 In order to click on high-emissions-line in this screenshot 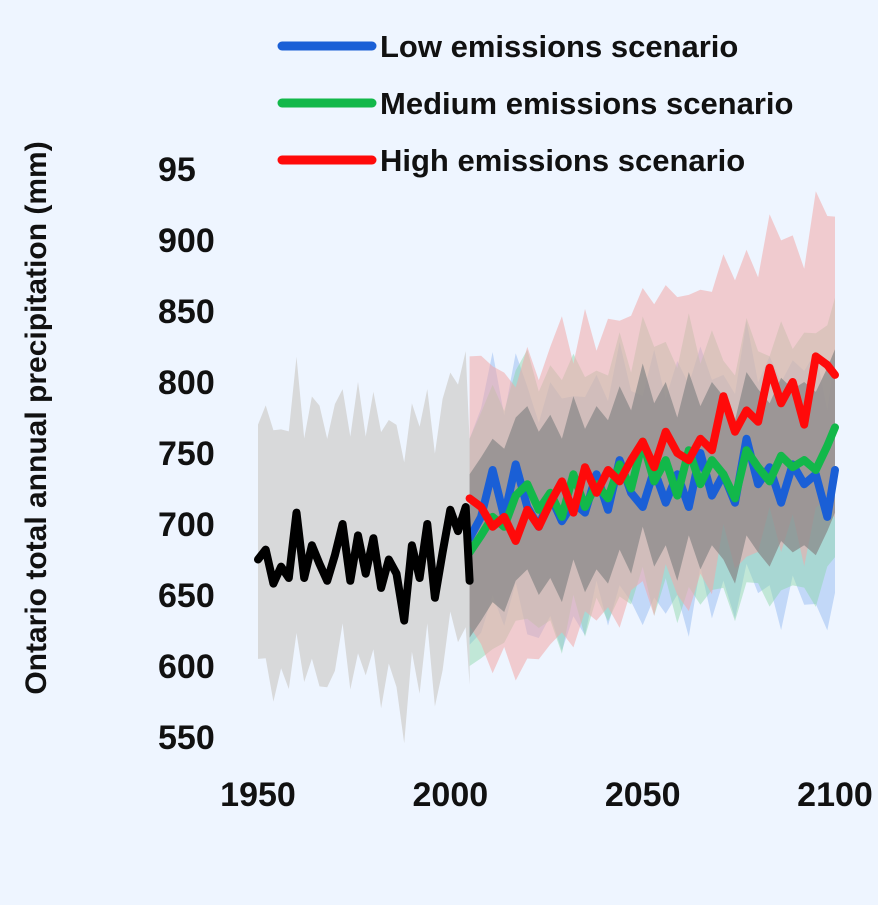, I will do `click(652, 448)`.